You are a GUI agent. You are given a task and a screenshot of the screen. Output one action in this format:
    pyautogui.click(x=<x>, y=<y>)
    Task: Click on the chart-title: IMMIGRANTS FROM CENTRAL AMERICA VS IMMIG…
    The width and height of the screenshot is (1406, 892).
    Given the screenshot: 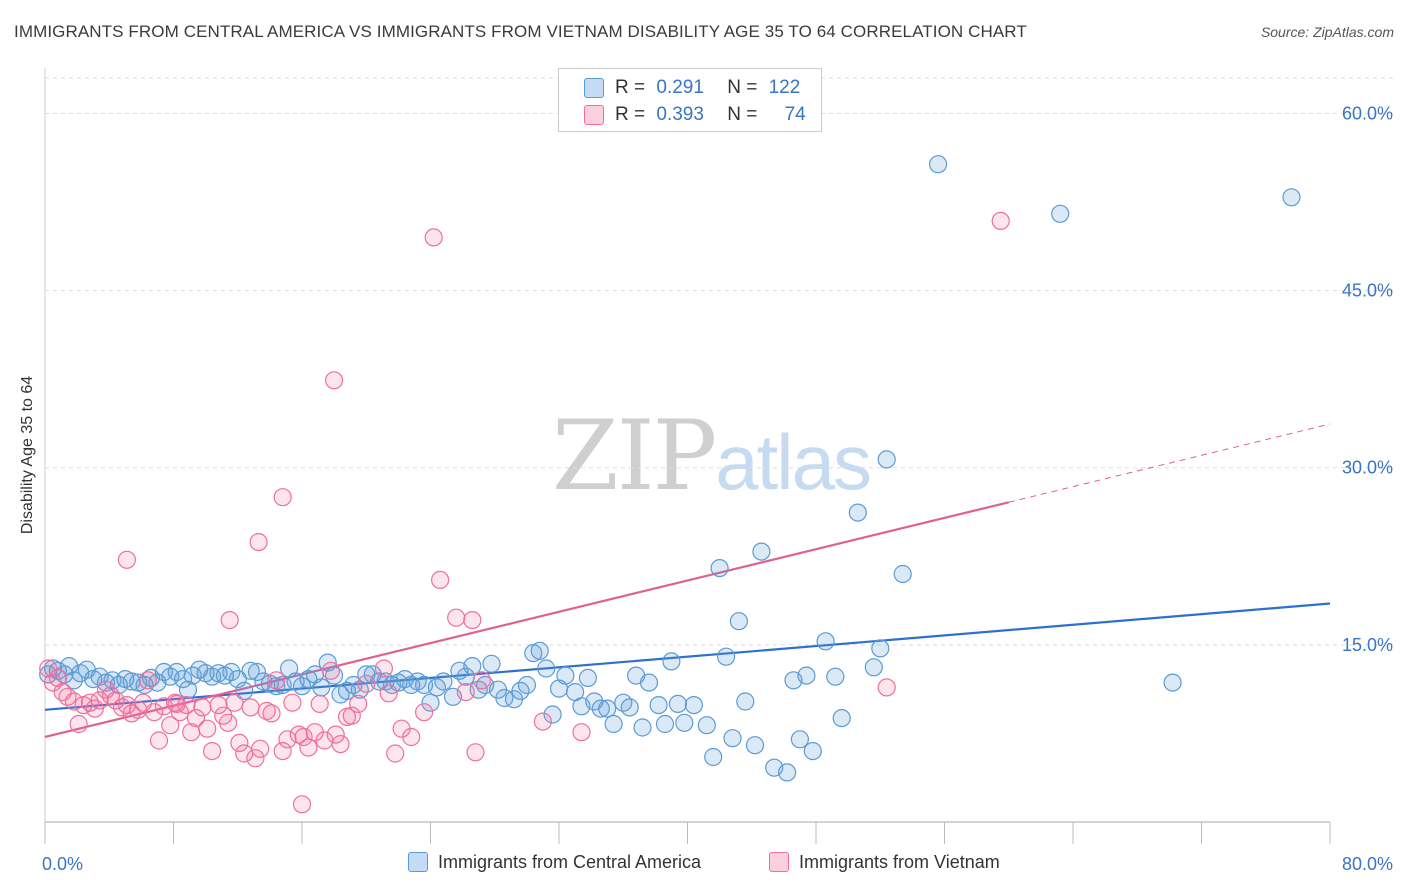 What is the action you would take?
    pyautogui.click(x=520, y=31)
    